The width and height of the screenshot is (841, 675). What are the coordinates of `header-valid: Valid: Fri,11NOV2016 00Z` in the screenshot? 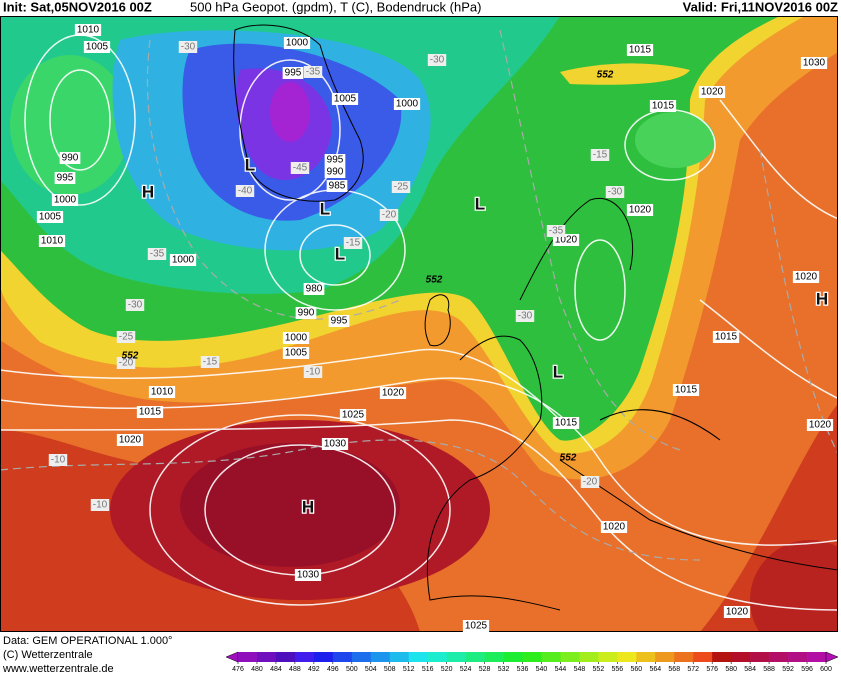 It's located at (760, 7).